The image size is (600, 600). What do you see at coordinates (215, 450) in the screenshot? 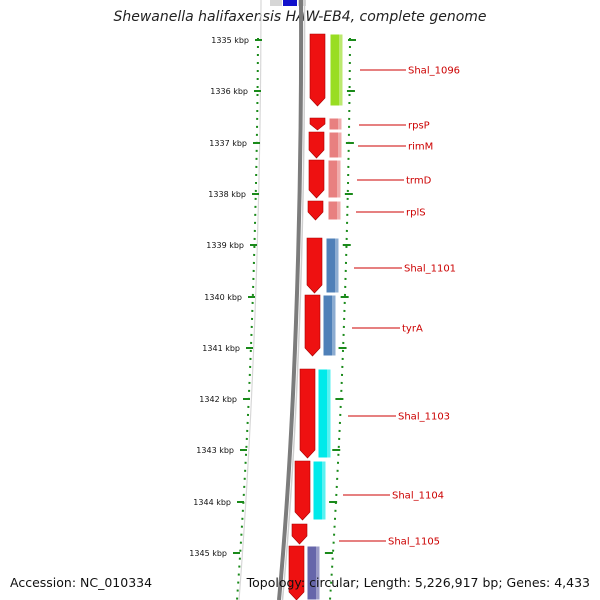
I see `scale-tick-label: 1343 kbp` at bounding box center [215, 450].